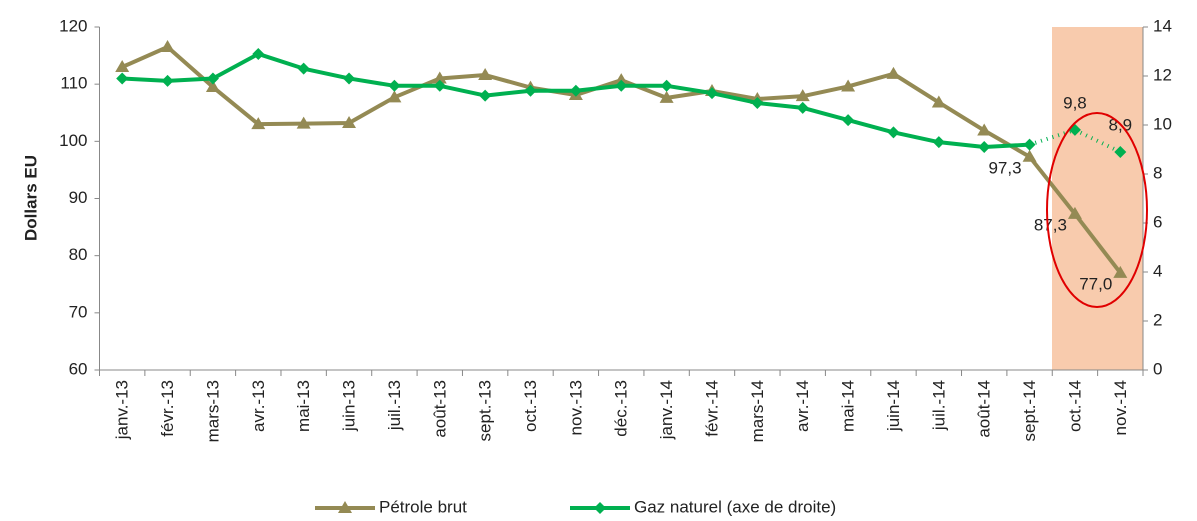 The image size is (1197, 521). Describe the element at coordinates (1029, 410) in the screenshot. I see `x-tick-label: sept.-14` at that location.